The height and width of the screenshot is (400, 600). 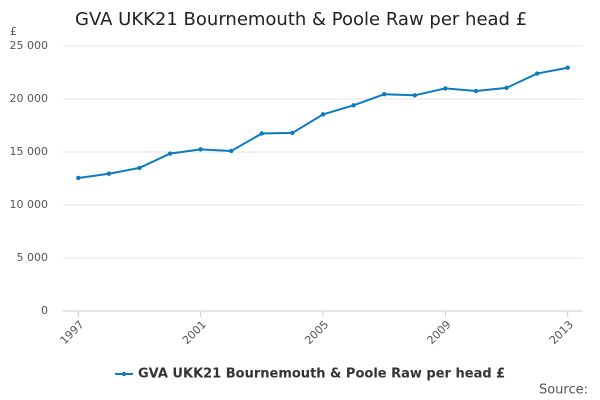 I want to click on y-tick-label: 0, so click(x=44, y=310).